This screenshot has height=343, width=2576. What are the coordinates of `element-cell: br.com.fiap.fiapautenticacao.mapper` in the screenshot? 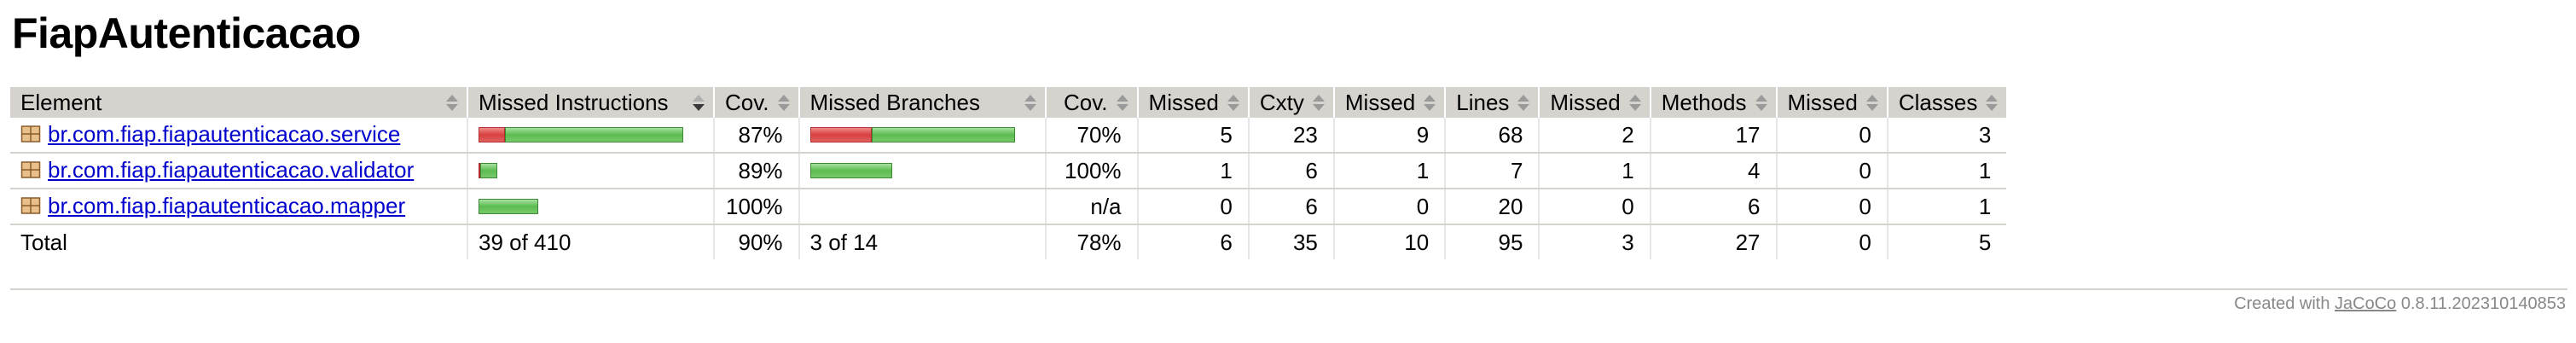 It's located at (238, 207).